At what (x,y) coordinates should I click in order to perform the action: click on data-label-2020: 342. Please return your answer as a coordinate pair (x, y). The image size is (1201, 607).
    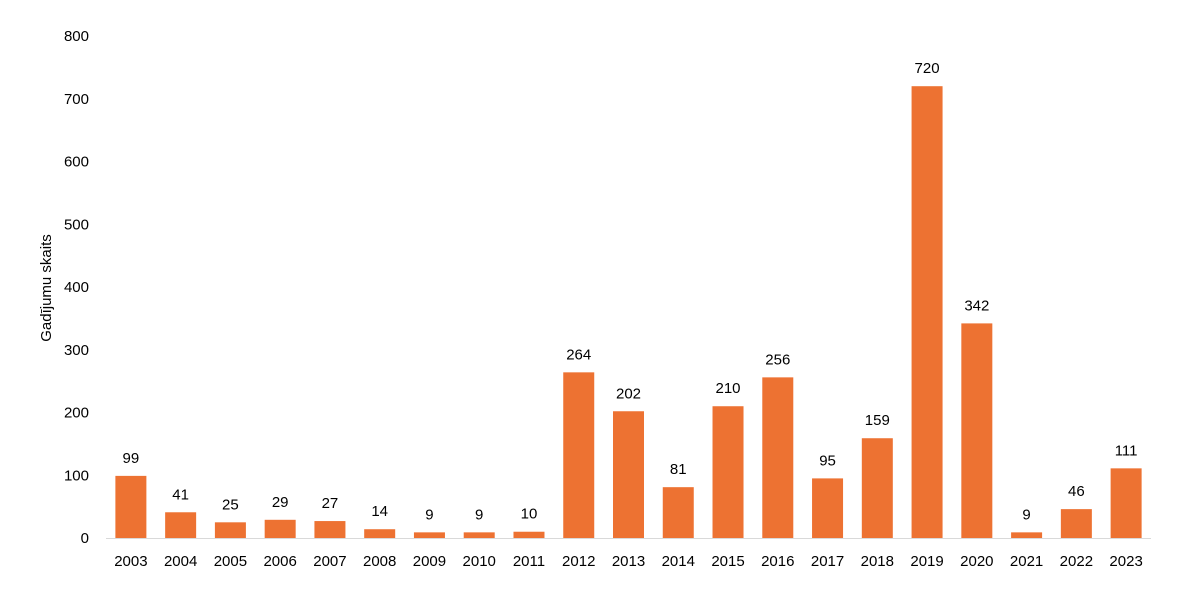
    Looking at the image, I should click on (976, 305).